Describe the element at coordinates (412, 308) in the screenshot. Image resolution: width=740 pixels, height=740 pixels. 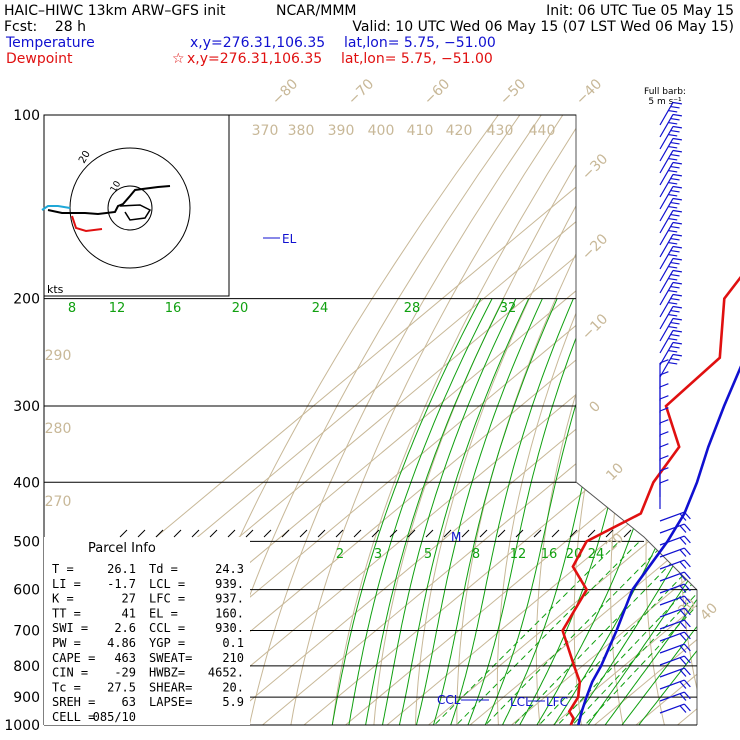
I see `grid-label: 28` at that location.